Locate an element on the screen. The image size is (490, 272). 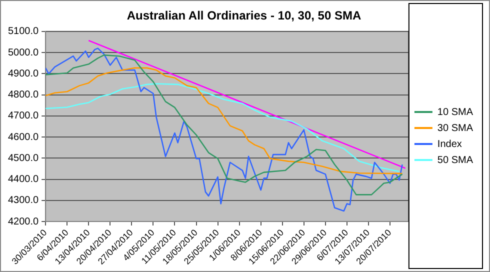
y-tick-label: 4200.0 is located at coordinates (24, 222).